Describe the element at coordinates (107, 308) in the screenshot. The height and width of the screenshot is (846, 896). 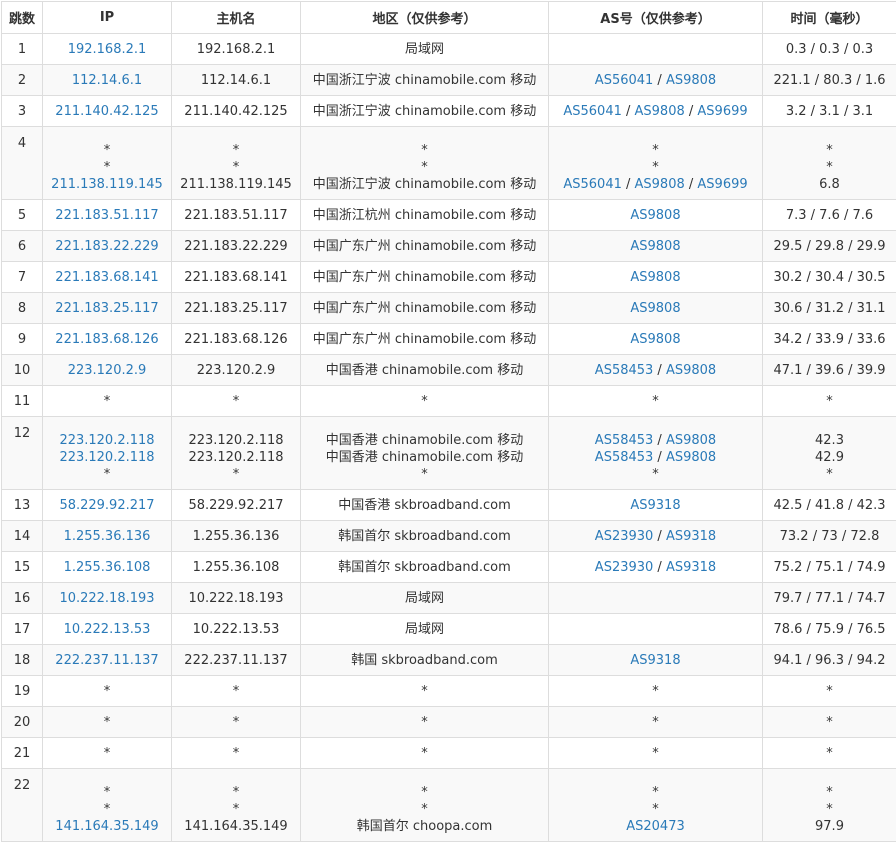
I see `ip-link: 221.183.25.117` at that location.